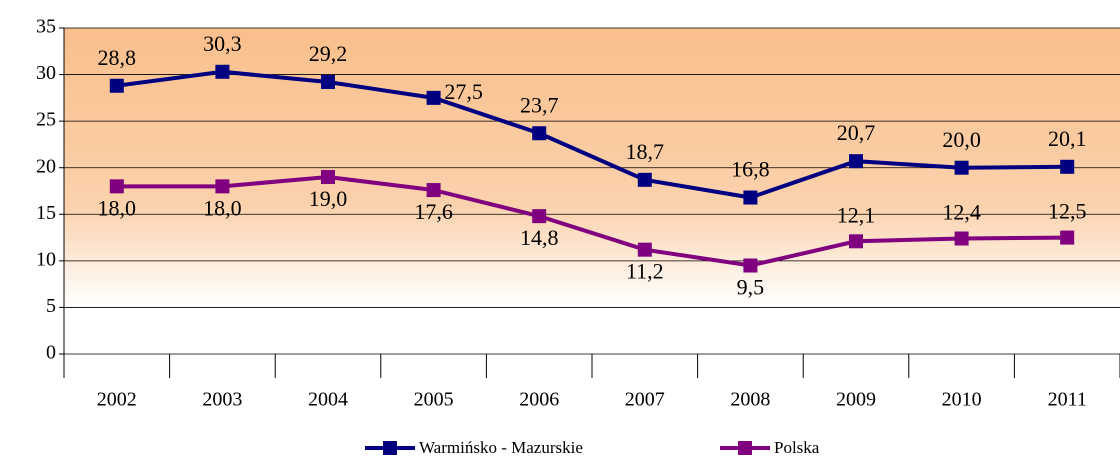 This screenshot has width=1120, height=459. Describe the element at coordinates (645, 271) in the screenshot. I see `data-label: 11,2` at that location.